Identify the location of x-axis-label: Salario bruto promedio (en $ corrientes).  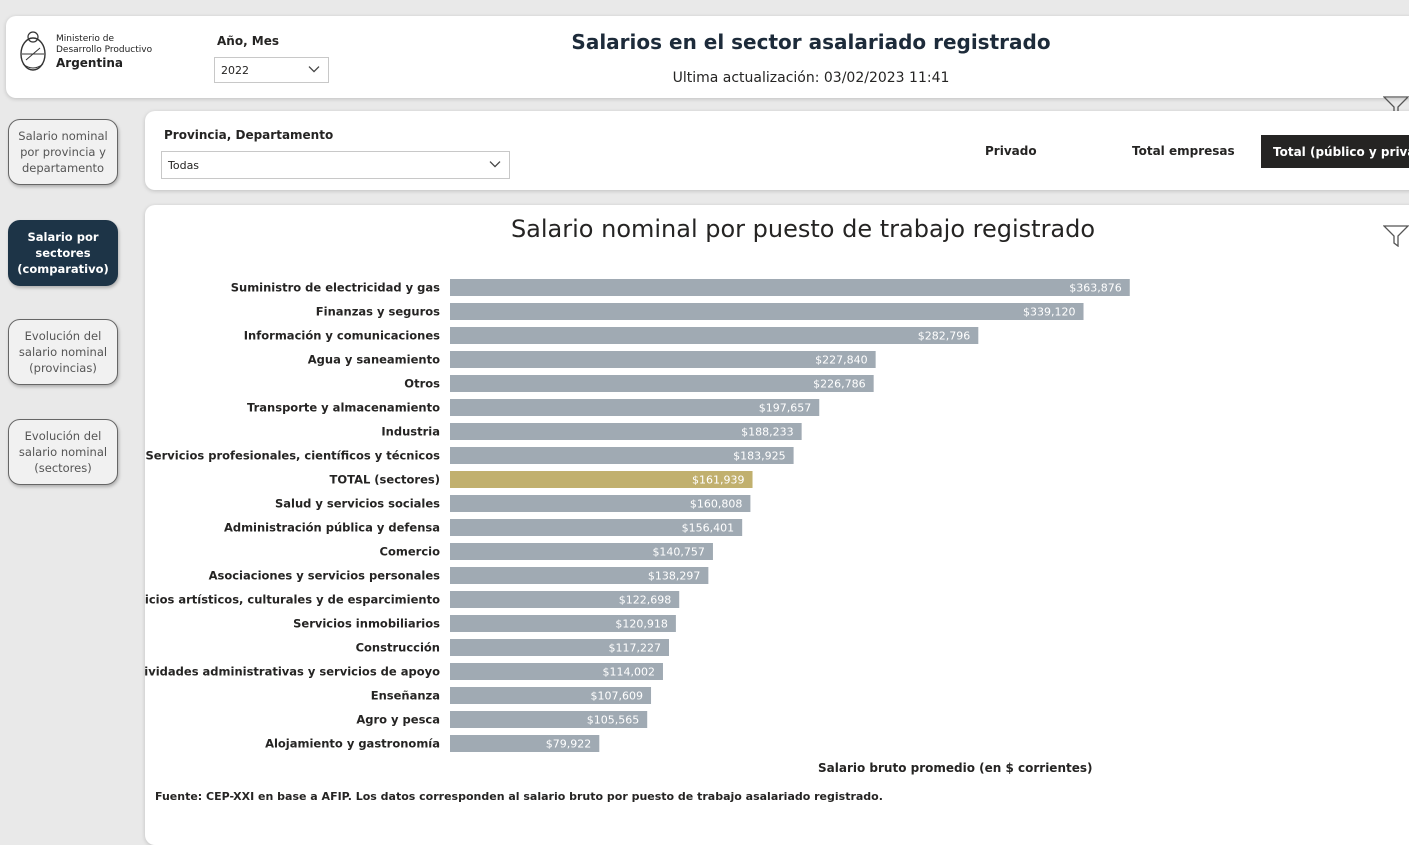
(955, 768).